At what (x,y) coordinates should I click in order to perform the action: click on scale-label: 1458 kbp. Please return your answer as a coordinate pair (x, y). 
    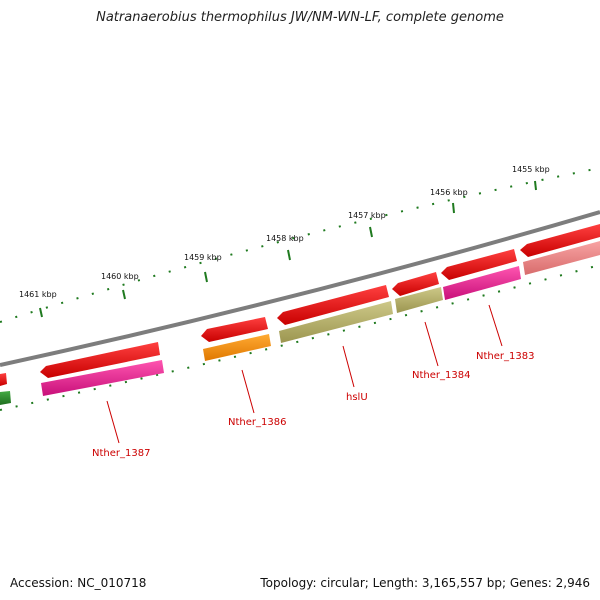
    Looking at the image, I should click on (285, 238).